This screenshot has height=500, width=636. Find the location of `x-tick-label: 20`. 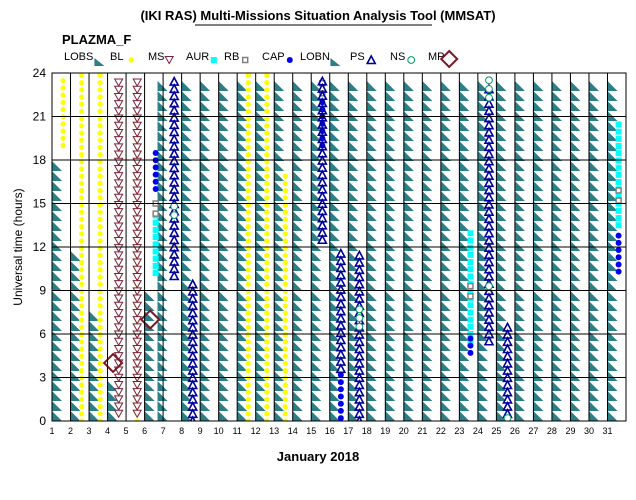

x-tick-label: 20 is located at coordinates (404, 431).